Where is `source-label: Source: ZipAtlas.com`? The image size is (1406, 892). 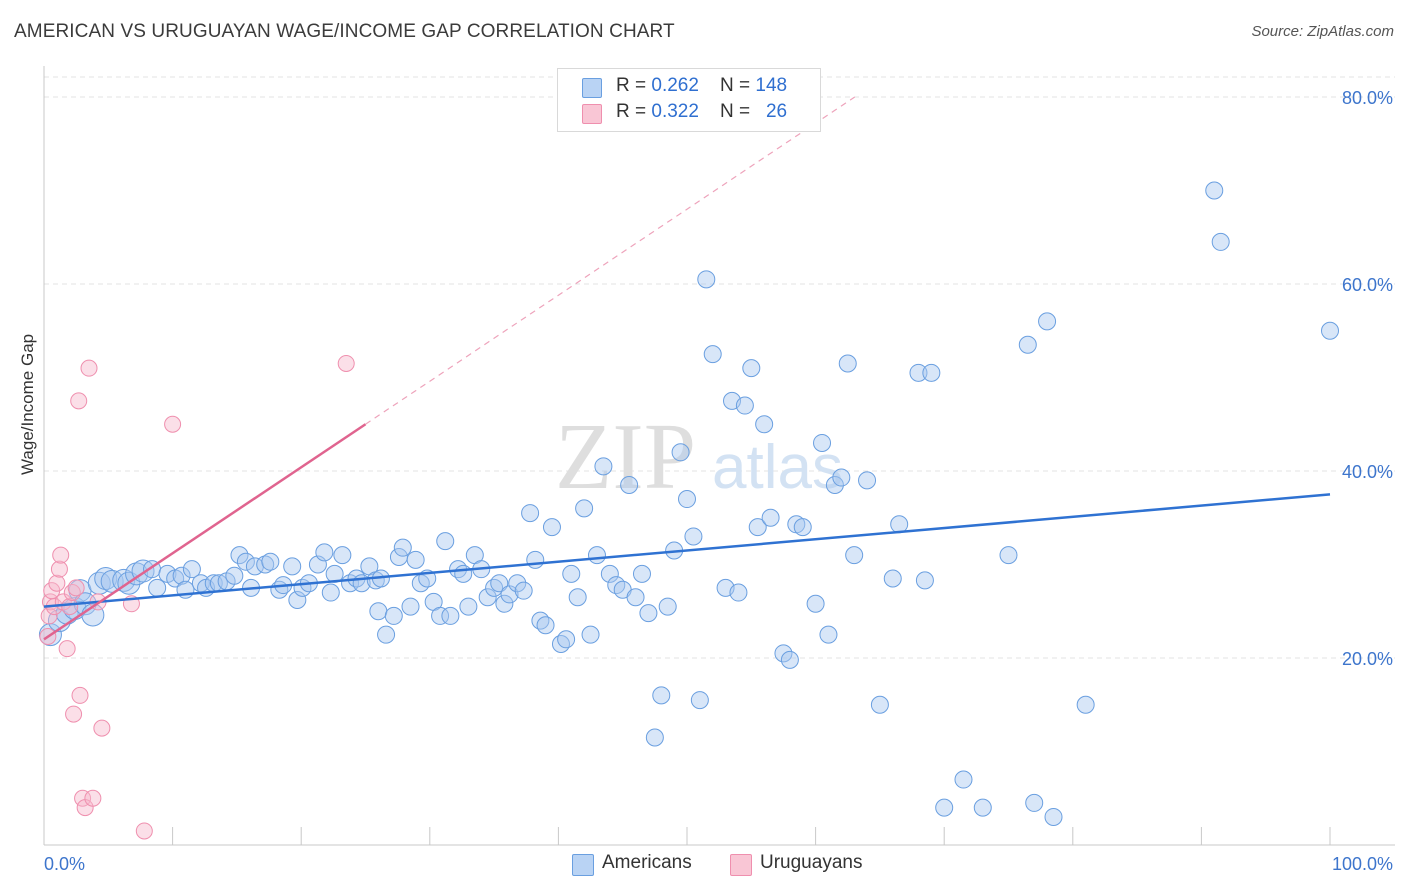
source-label: Source: ZipAtlas.com is located at coordinates (1322, 31).